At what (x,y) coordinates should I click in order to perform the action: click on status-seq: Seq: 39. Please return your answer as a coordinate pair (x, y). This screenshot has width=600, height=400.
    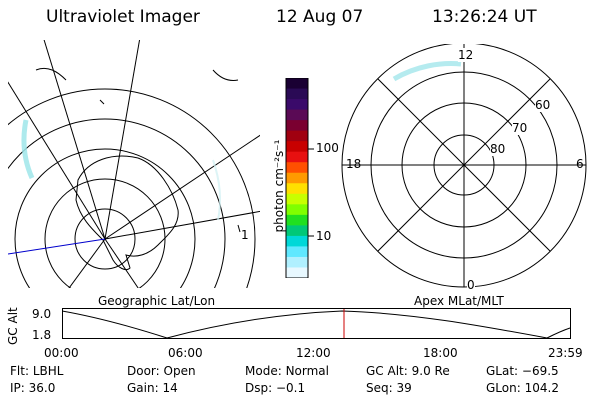
    Looking at the image, I should click on (389, 388).